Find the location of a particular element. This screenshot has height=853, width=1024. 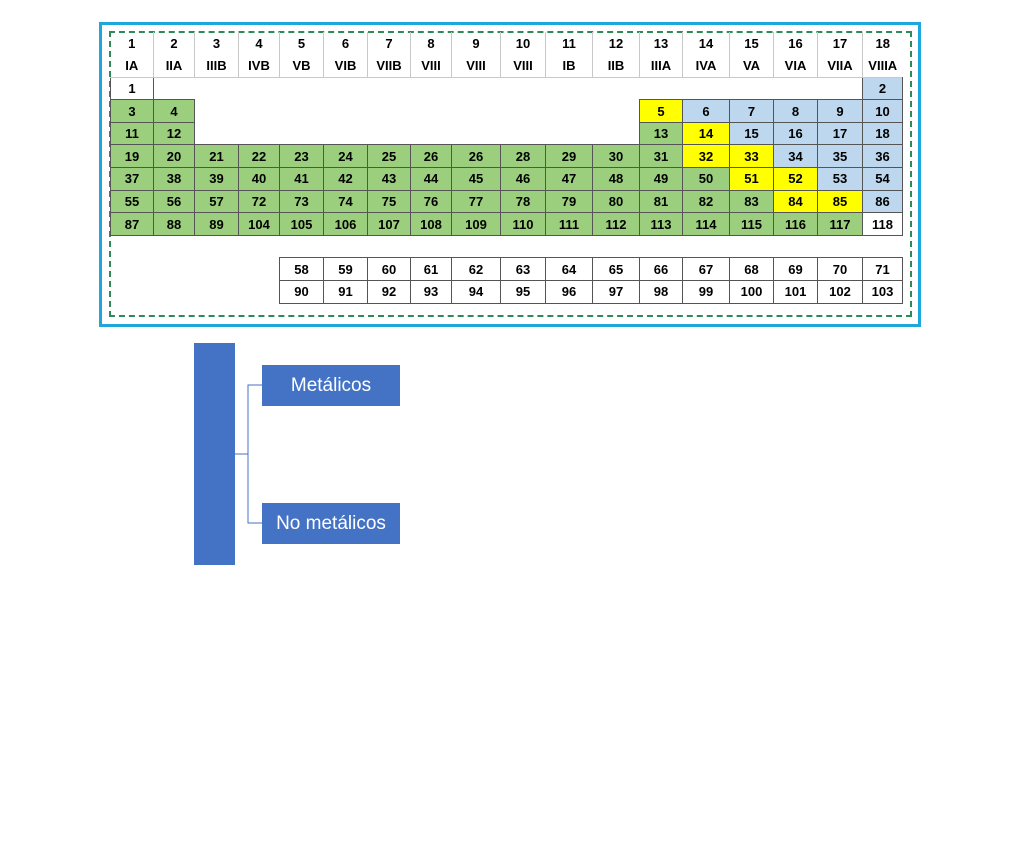

group-number-cell: 13 is located at coordinates (661, 43).